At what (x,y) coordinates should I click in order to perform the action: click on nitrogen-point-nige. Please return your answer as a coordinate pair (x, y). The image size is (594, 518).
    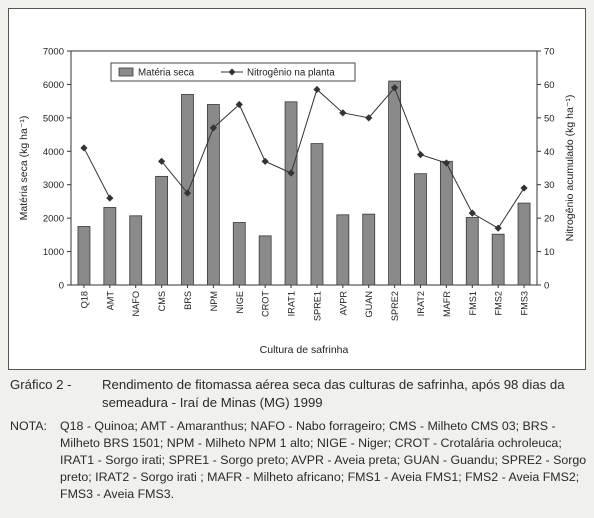
    Looking at the image, I should click on (239, 104).